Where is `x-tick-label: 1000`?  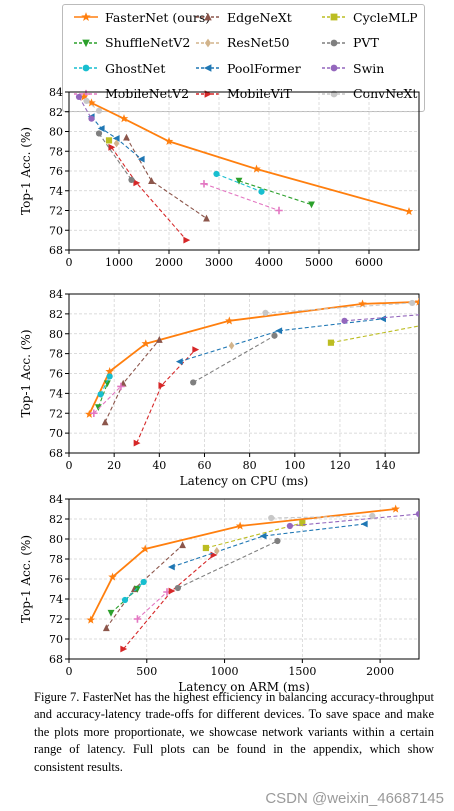
x-tick-label: 1000 is located at coordinates (225, 671).